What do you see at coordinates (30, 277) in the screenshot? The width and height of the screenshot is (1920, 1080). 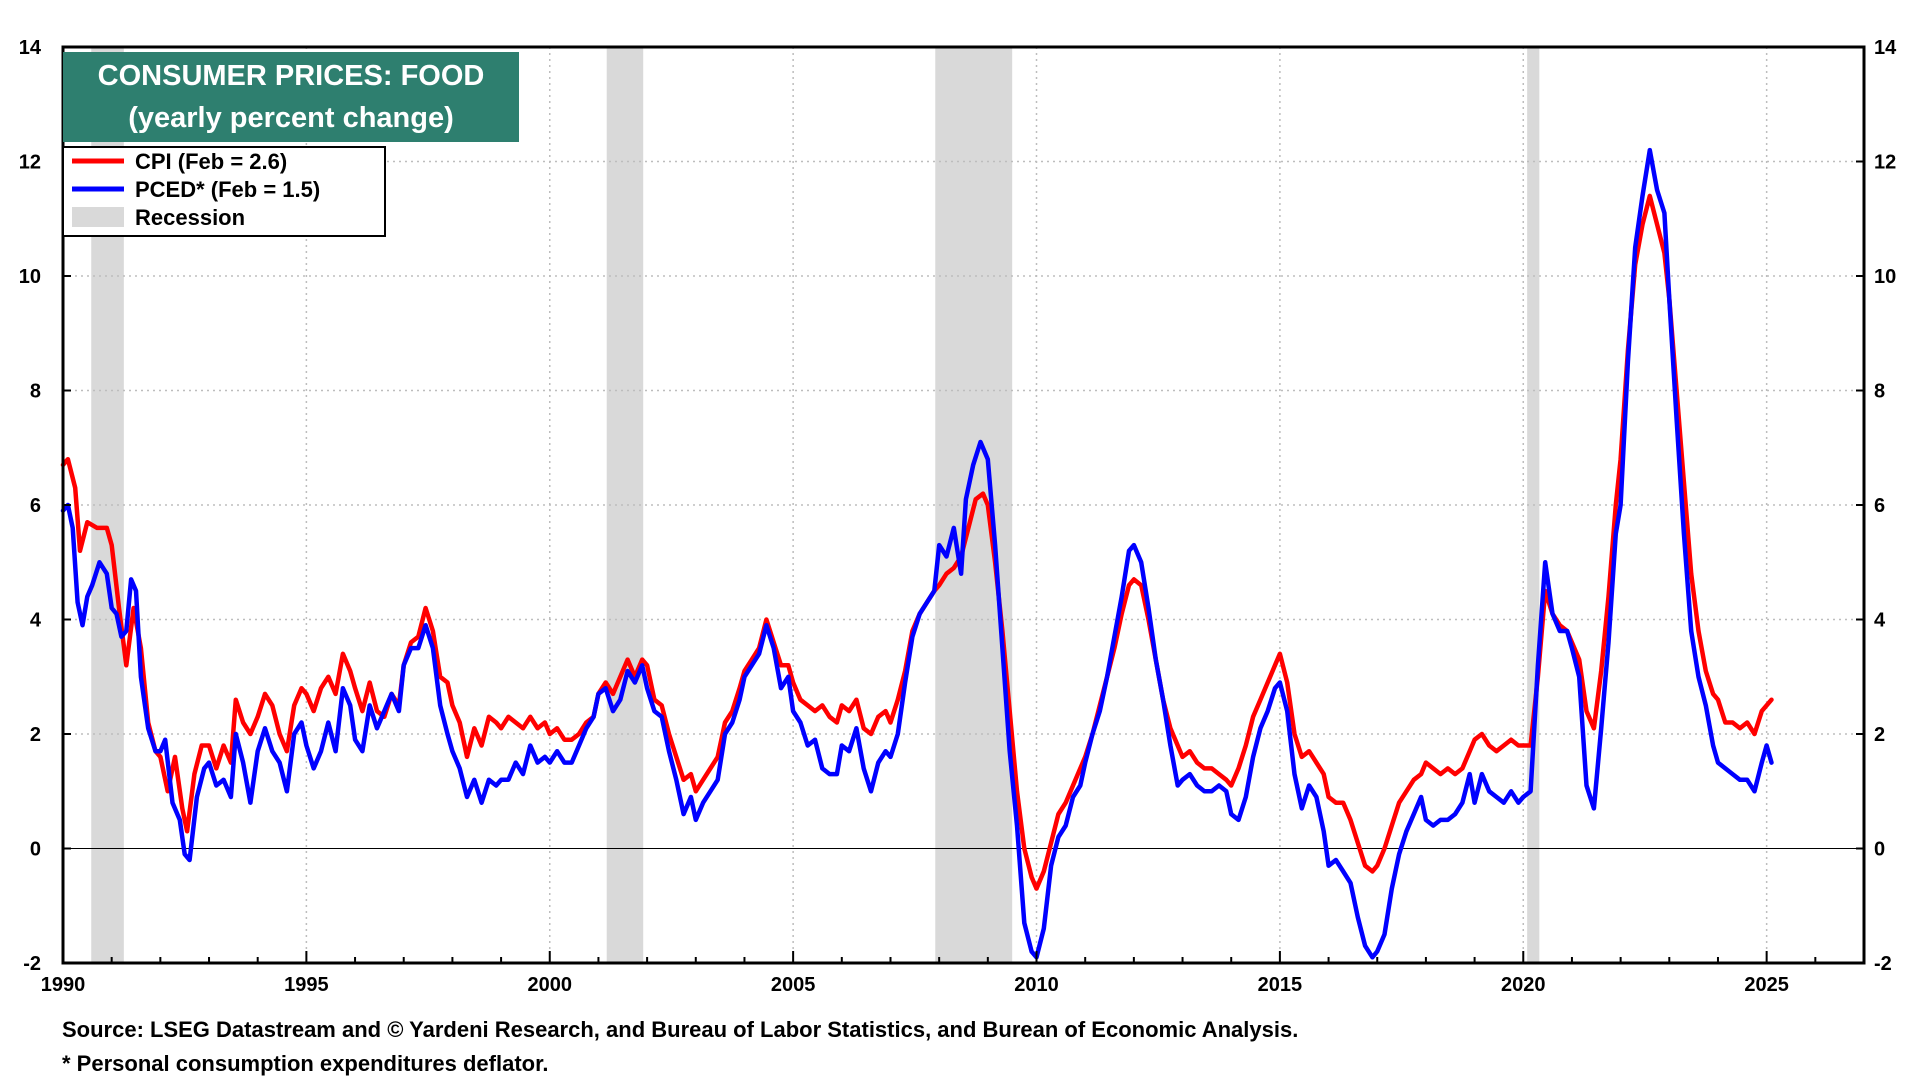 I see `y-tick-label-left: 10` at bounding box center [30, 277].